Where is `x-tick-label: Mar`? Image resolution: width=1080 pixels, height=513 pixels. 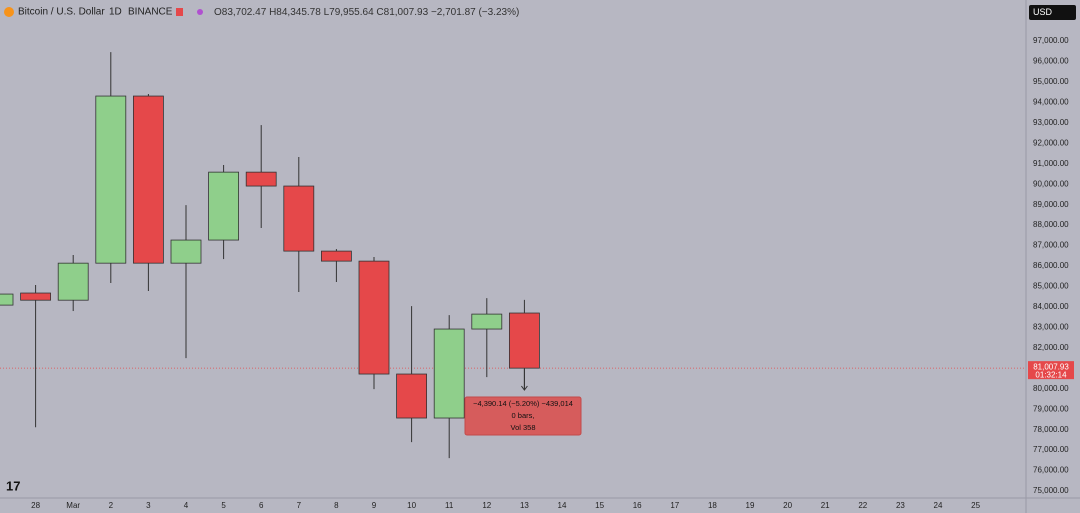 x-tick-label: Mar is located at coordinates (73, 505).